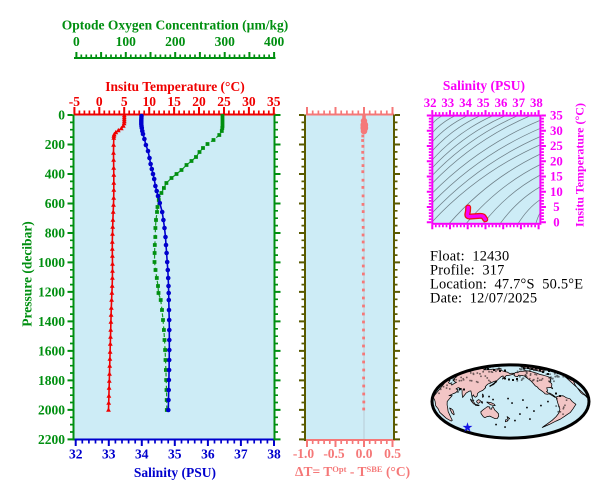 The height and width of the screenshot is (497, 609). I want to click on svg-text: 1000, so click(51, 262).